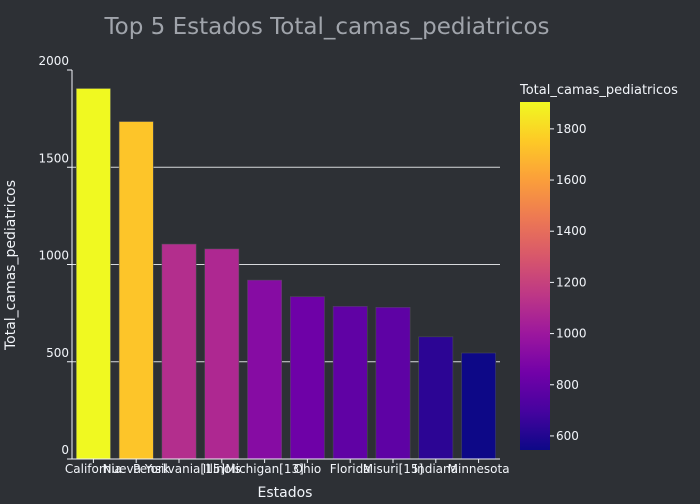 Image resolution: width=700 pixels, height=504 pixels. I want to click on colorbar-tick-label: 1400, so click(571, 231).